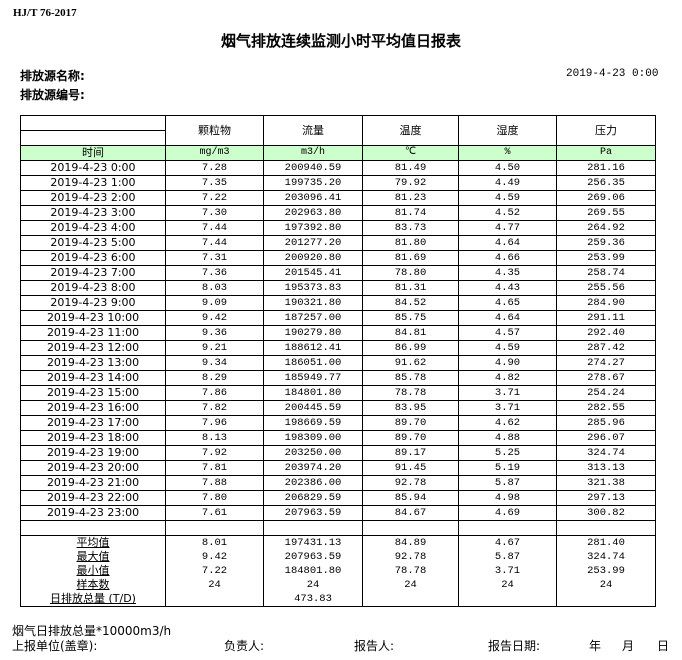 Image resolution: width=682 pixels, height=660 pixels. Describe the element at coordinates (606, 243) in the screenshot. I see `value-cell: 259.36` at that location.